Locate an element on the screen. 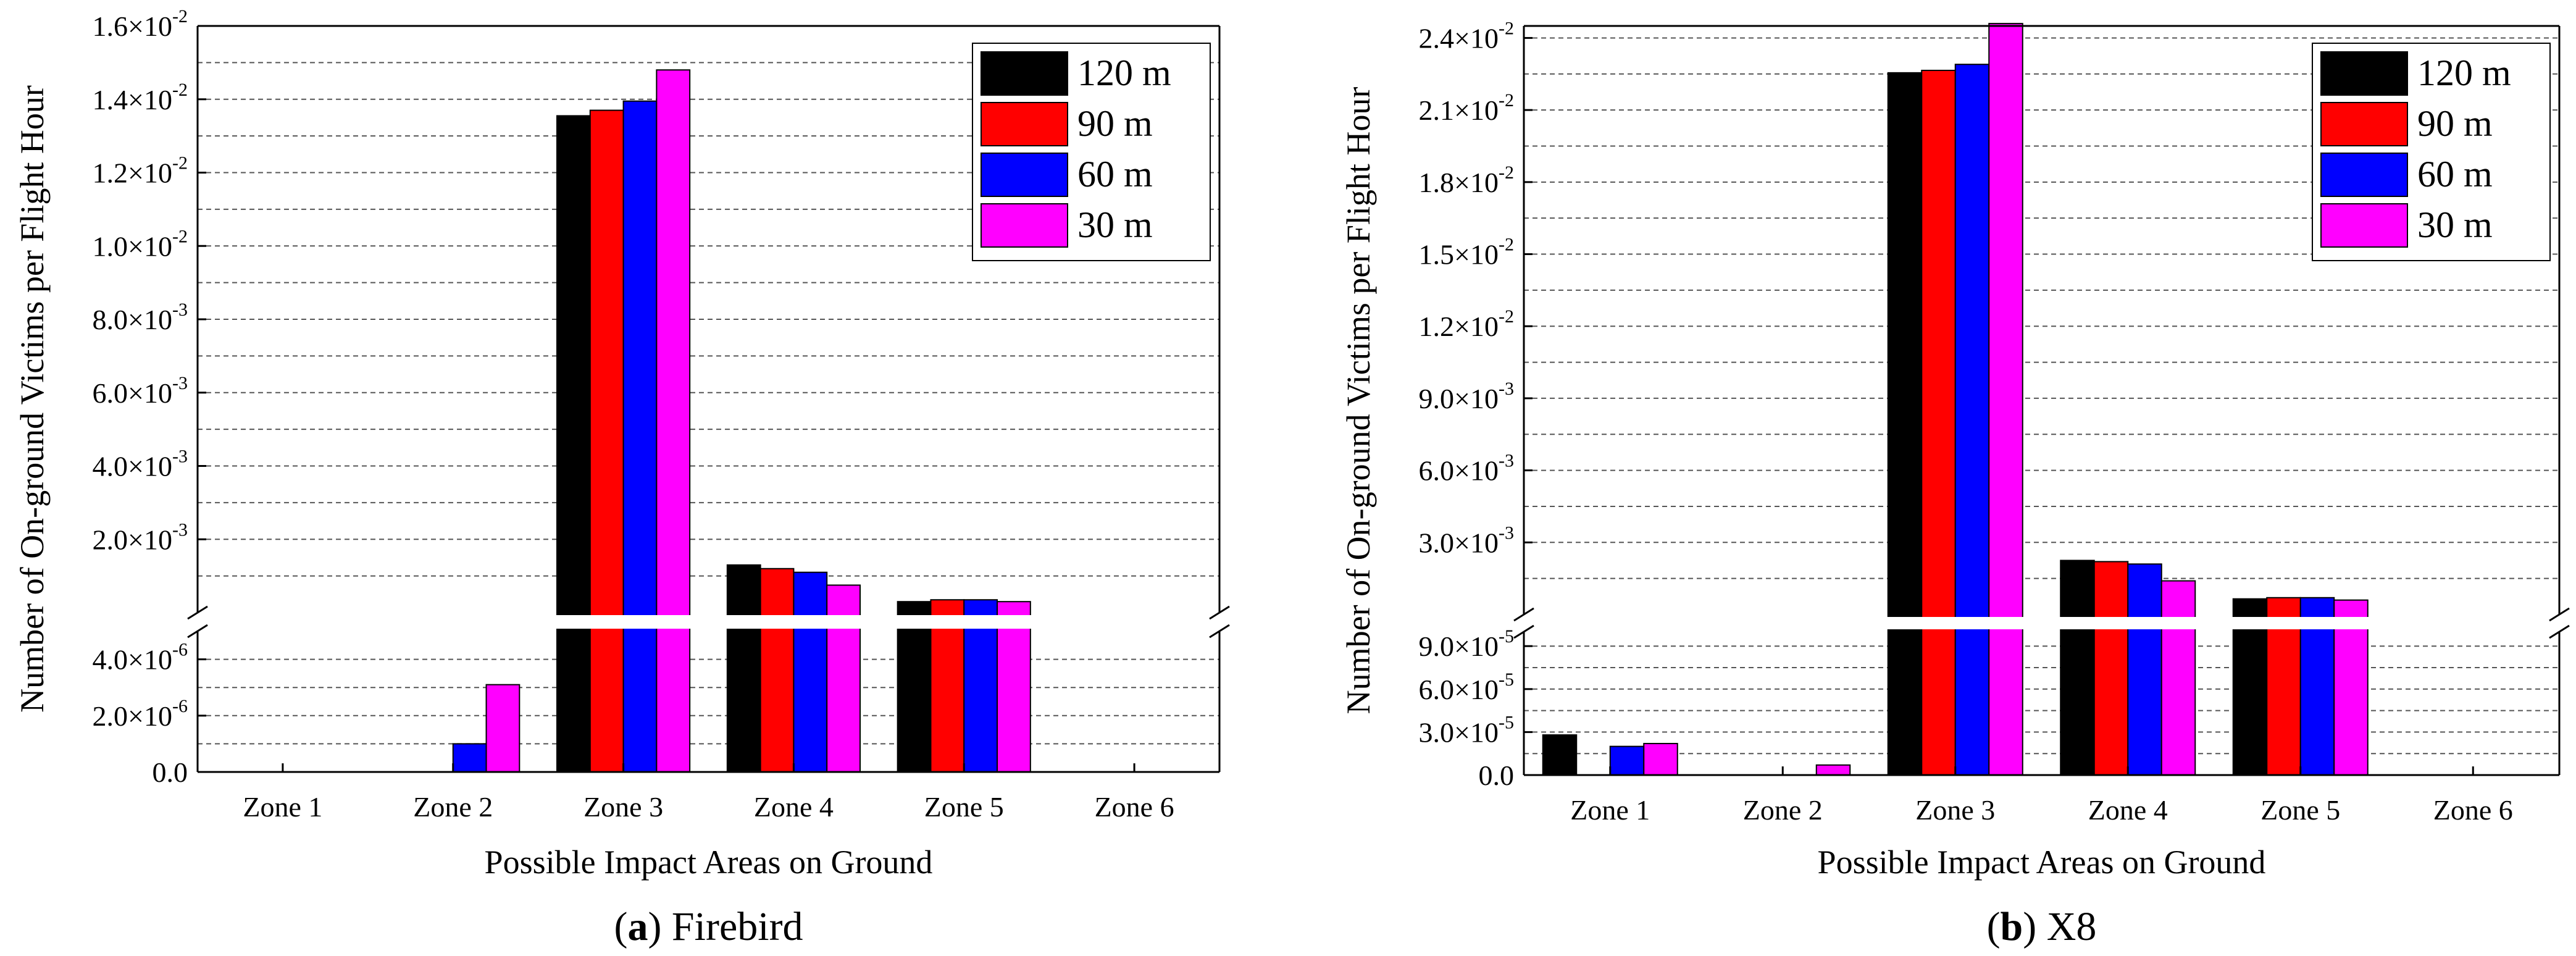 The height and width of the screenshot is (956, 2576). bar-b-30m-zone1 is located at coordinates (1660, 759).